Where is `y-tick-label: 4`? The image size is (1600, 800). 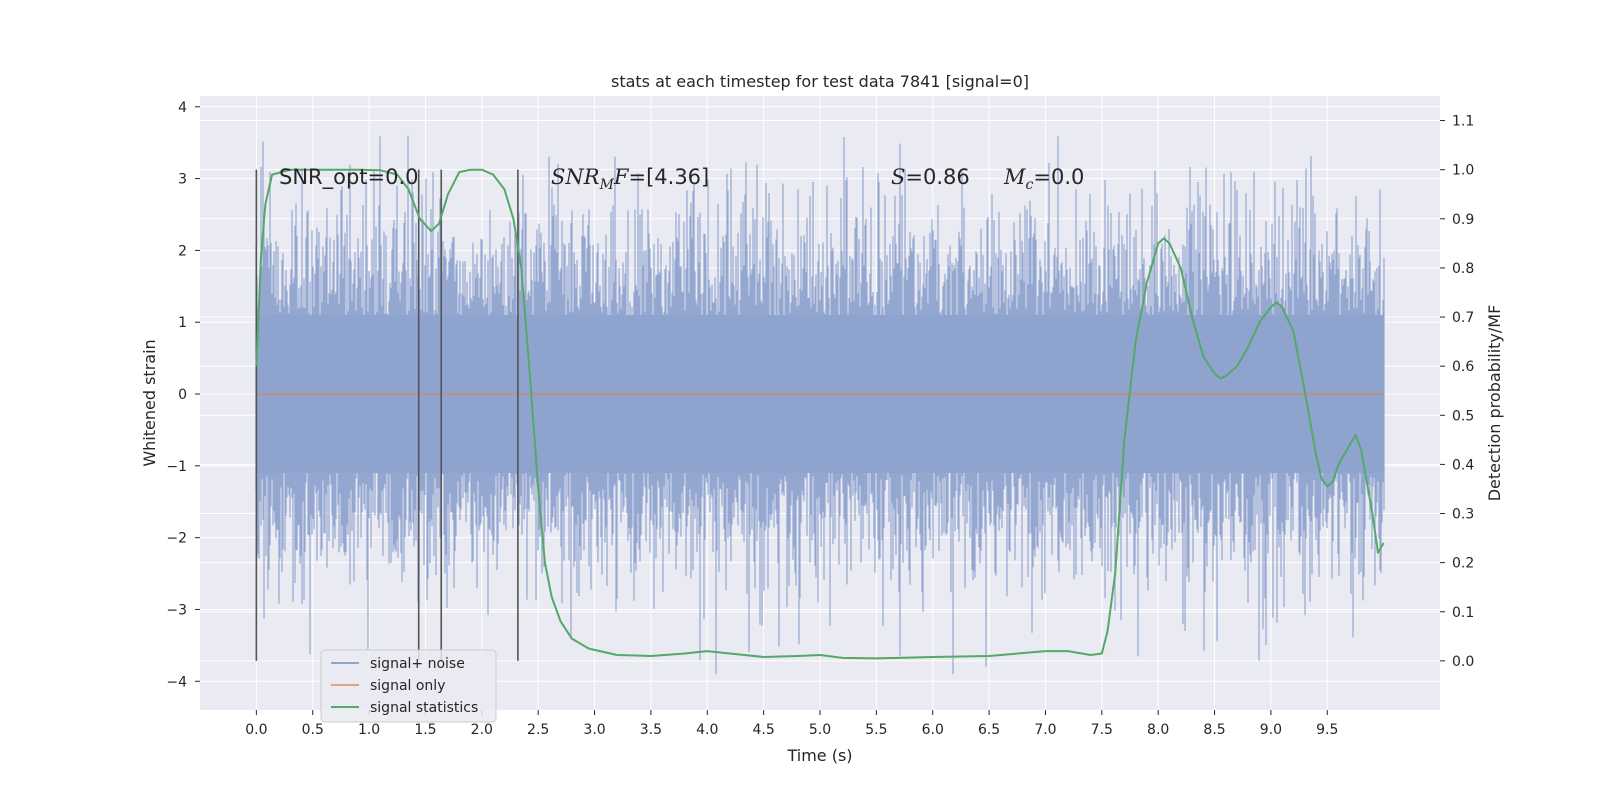 y-tick-label: 4 is located at coordinates (182, 108).